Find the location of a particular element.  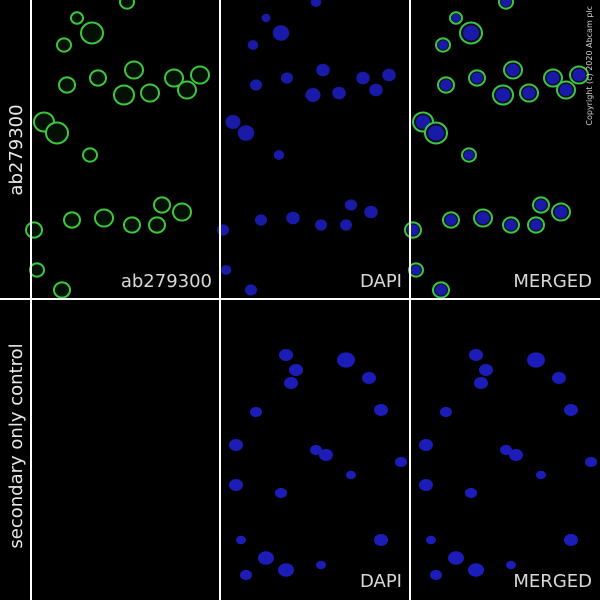

row-label: secondary only control is located at coordinates (16, 445).